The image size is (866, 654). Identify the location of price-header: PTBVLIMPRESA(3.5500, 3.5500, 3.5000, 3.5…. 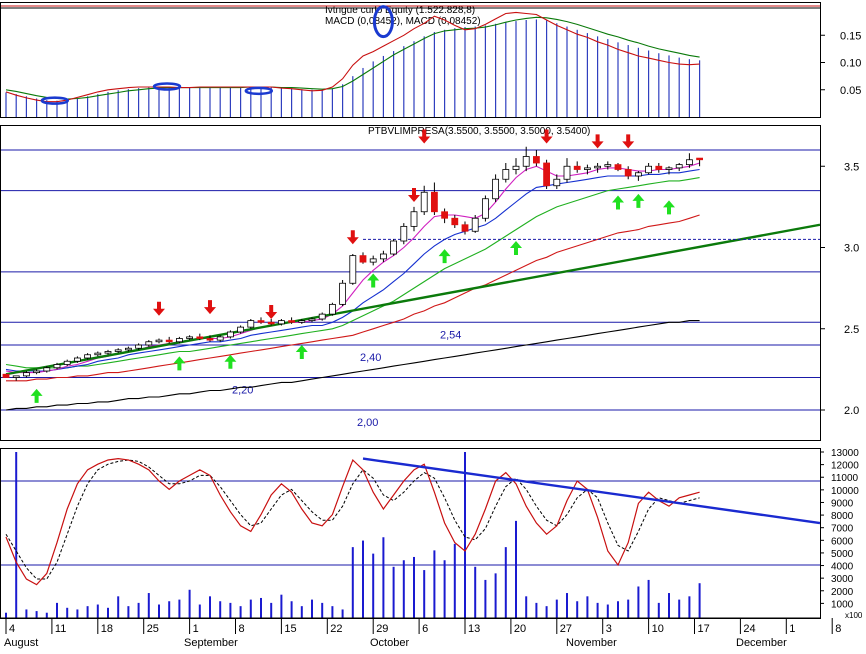
(479, 131).